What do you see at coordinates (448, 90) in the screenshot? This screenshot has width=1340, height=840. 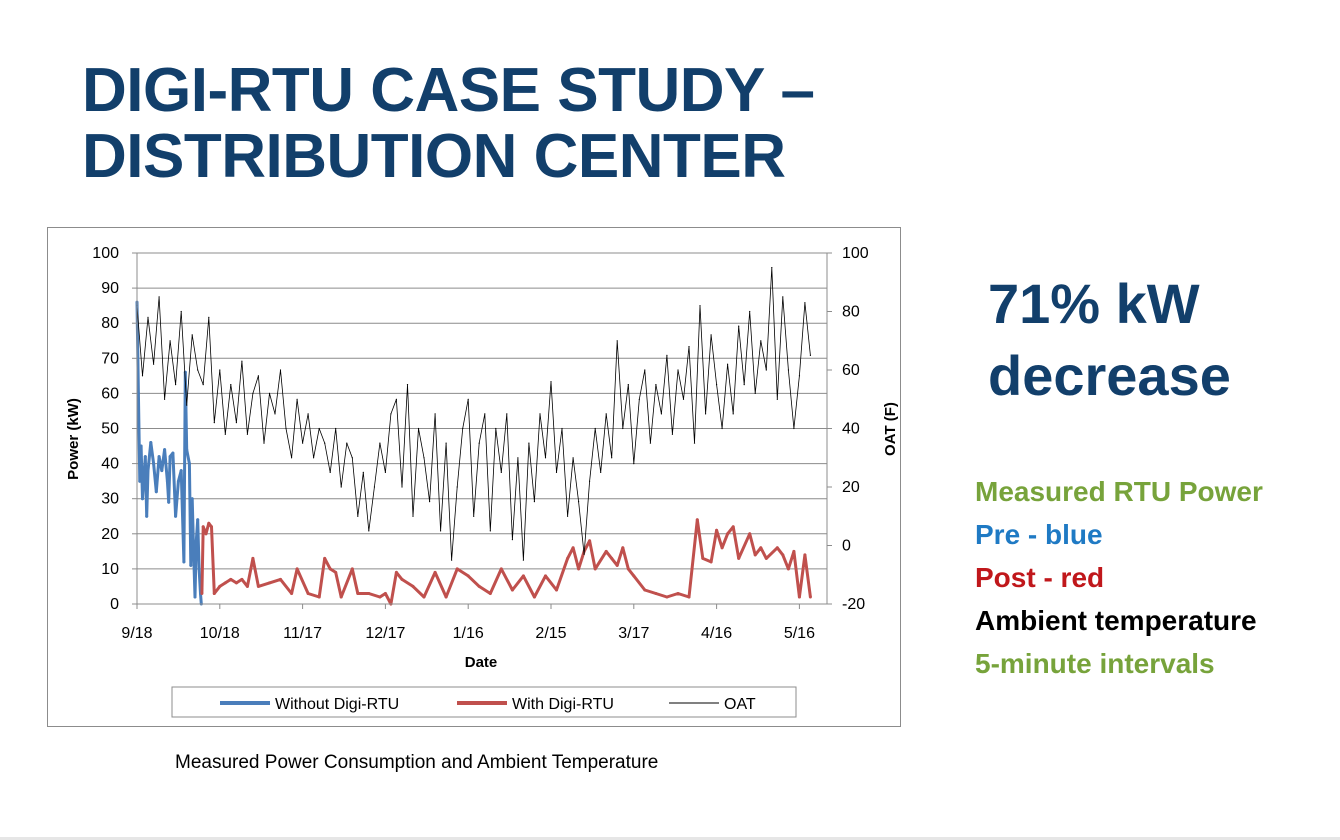 I see `slide-title-line1: DIGI-RTU CASE STUDY –` at bounding box center [448, 90].